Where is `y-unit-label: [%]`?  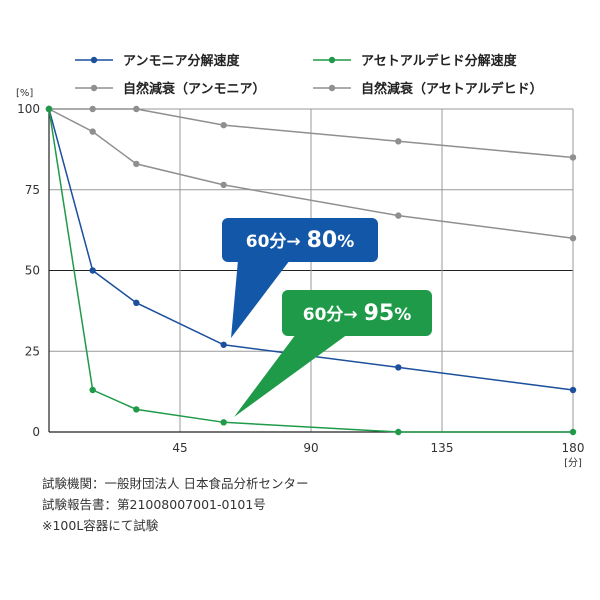 y-unit-label: [%] is located at coordinates (24, 93).